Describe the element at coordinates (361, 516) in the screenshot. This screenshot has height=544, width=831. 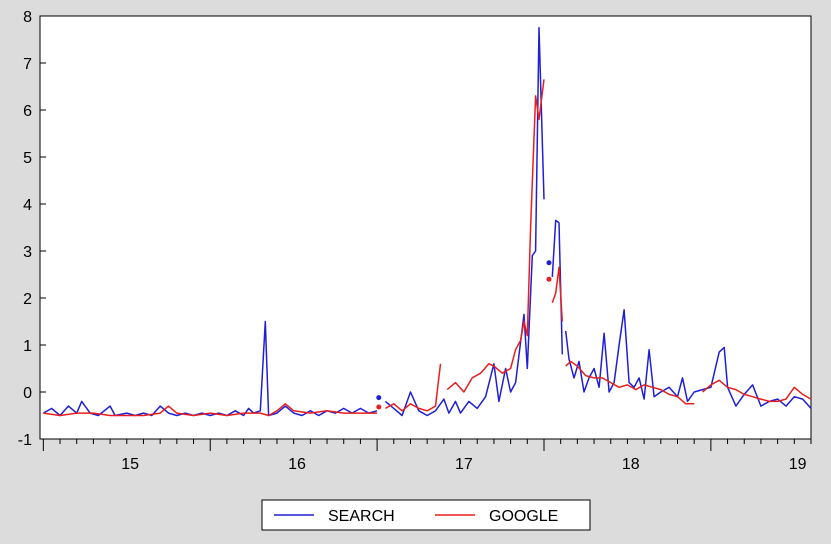
I see `legend-label-search: SEARCH` at that location.